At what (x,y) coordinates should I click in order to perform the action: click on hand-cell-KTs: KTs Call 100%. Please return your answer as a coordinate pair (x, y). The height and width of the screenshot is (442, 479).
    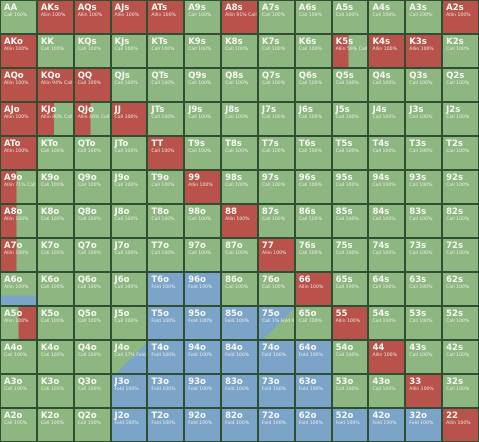
    Looking at the image, I should click on (166, 51).